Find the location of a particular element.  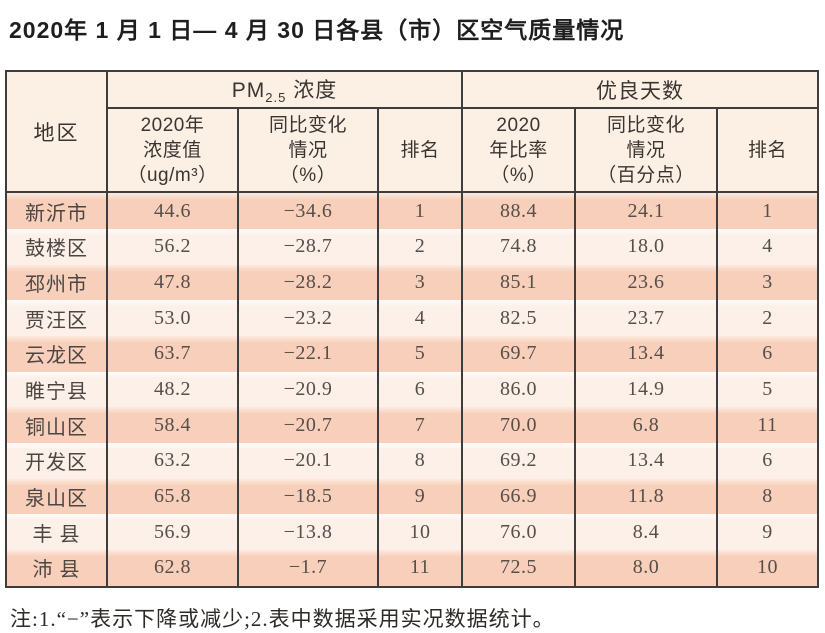

region-cell: 睢宁县 is located at coordinates (56, 389).